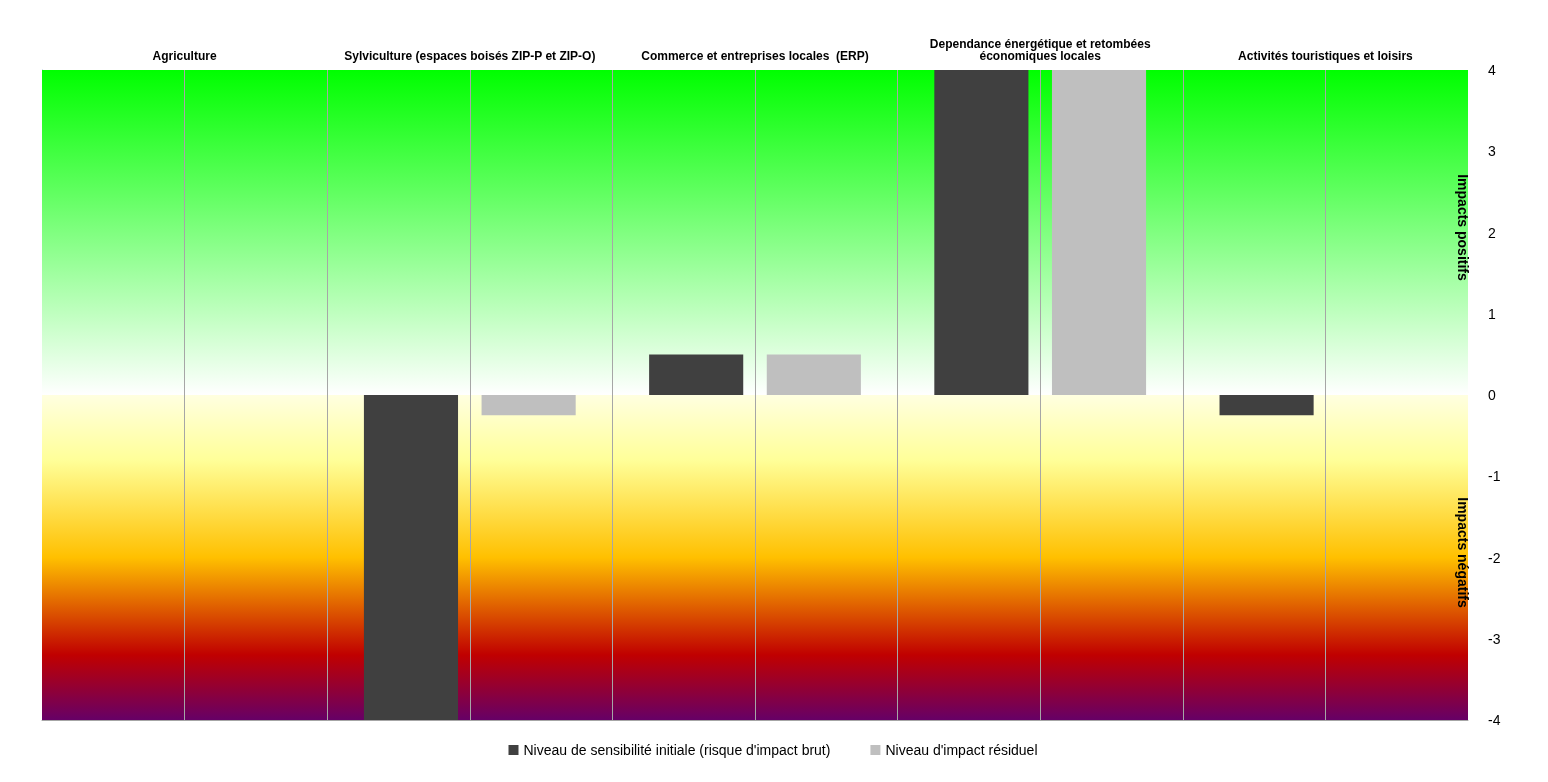 Image resolution: width=1548 pixels, height=782 pixels. What do you see at coordinates (1492, 70) in the screenshot?
I see `y-tick-label: 4` at bounding box center [1492, 70].